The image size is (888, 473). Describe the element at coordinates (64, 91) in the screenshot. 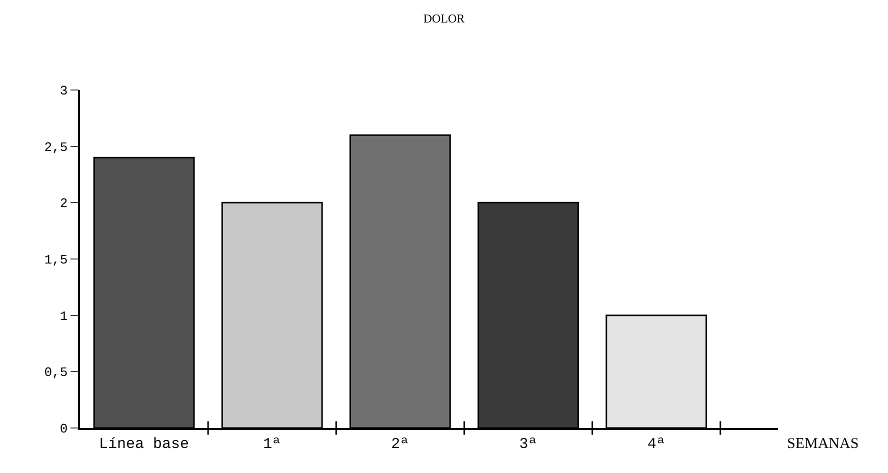

I see `y-tick-label: 3` at that location.